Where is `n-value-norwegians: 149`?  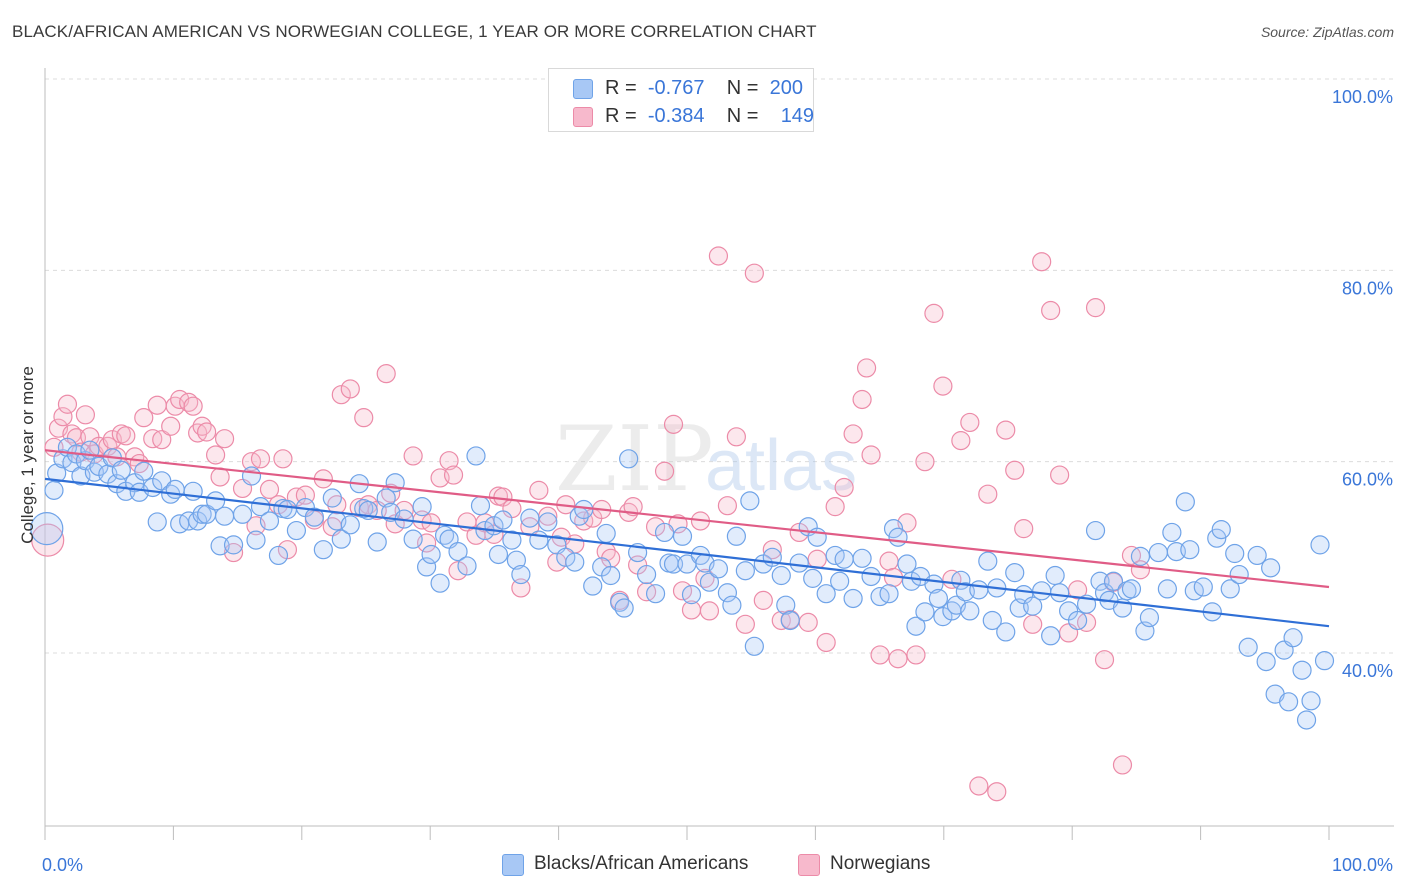 n-value-norwegians: 149 is located at coordinates (797, 116).